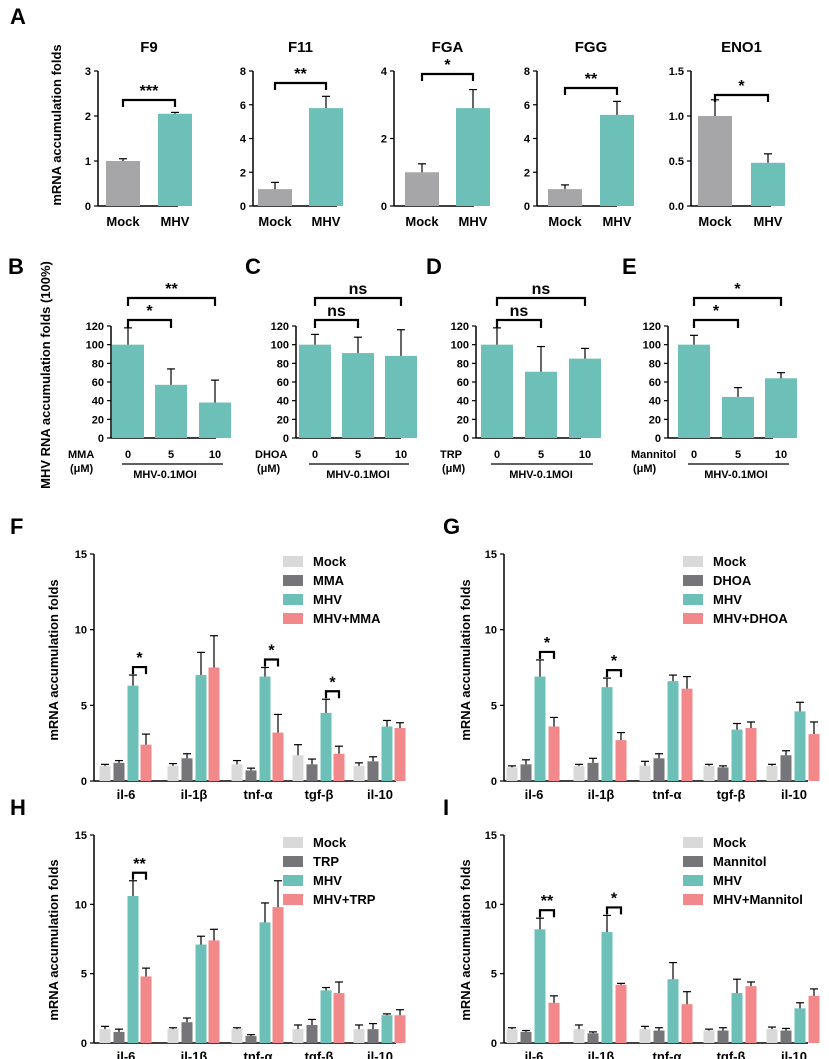 Image resolution: width=829 pixels, height=1059 pixels. Describe the element at coordinates (667, 1054) in the screenshot. I see `panel-i-category-label: tnf-α` at that location.